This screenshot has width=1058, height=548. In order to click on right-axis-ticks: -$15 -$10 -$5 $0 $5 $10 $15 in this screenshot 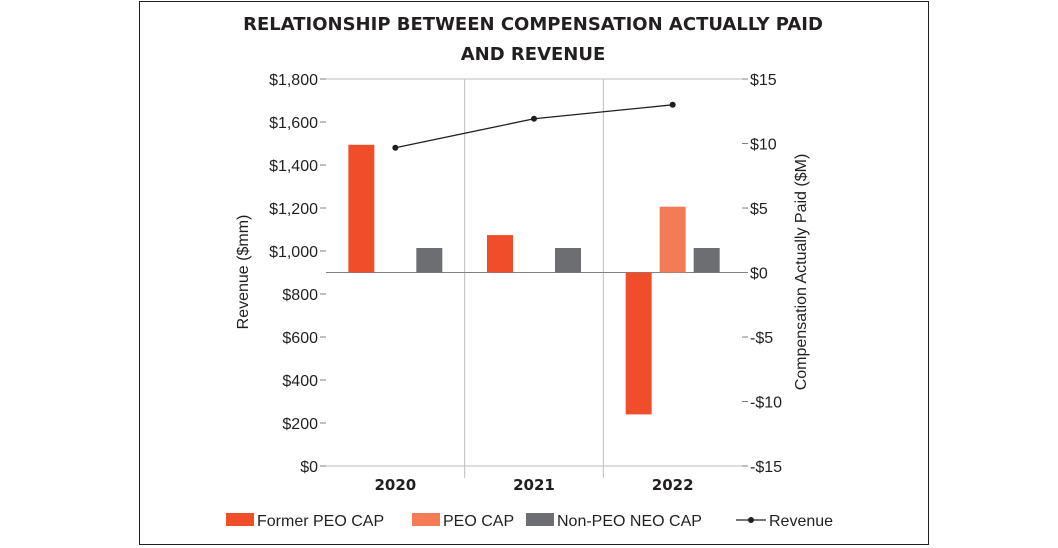, I will do `click(762, 274)`.